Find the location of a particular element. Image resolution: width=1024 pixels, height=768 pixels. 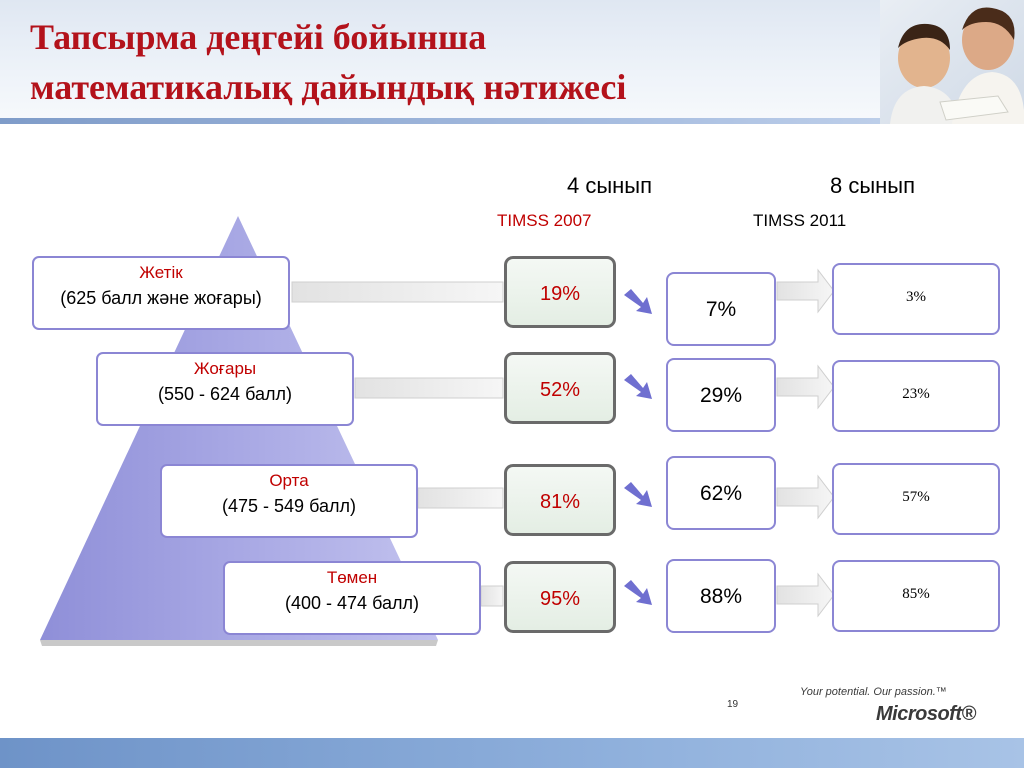

level-range: (475 - 549 балл) is located at coordinates (289, 506).